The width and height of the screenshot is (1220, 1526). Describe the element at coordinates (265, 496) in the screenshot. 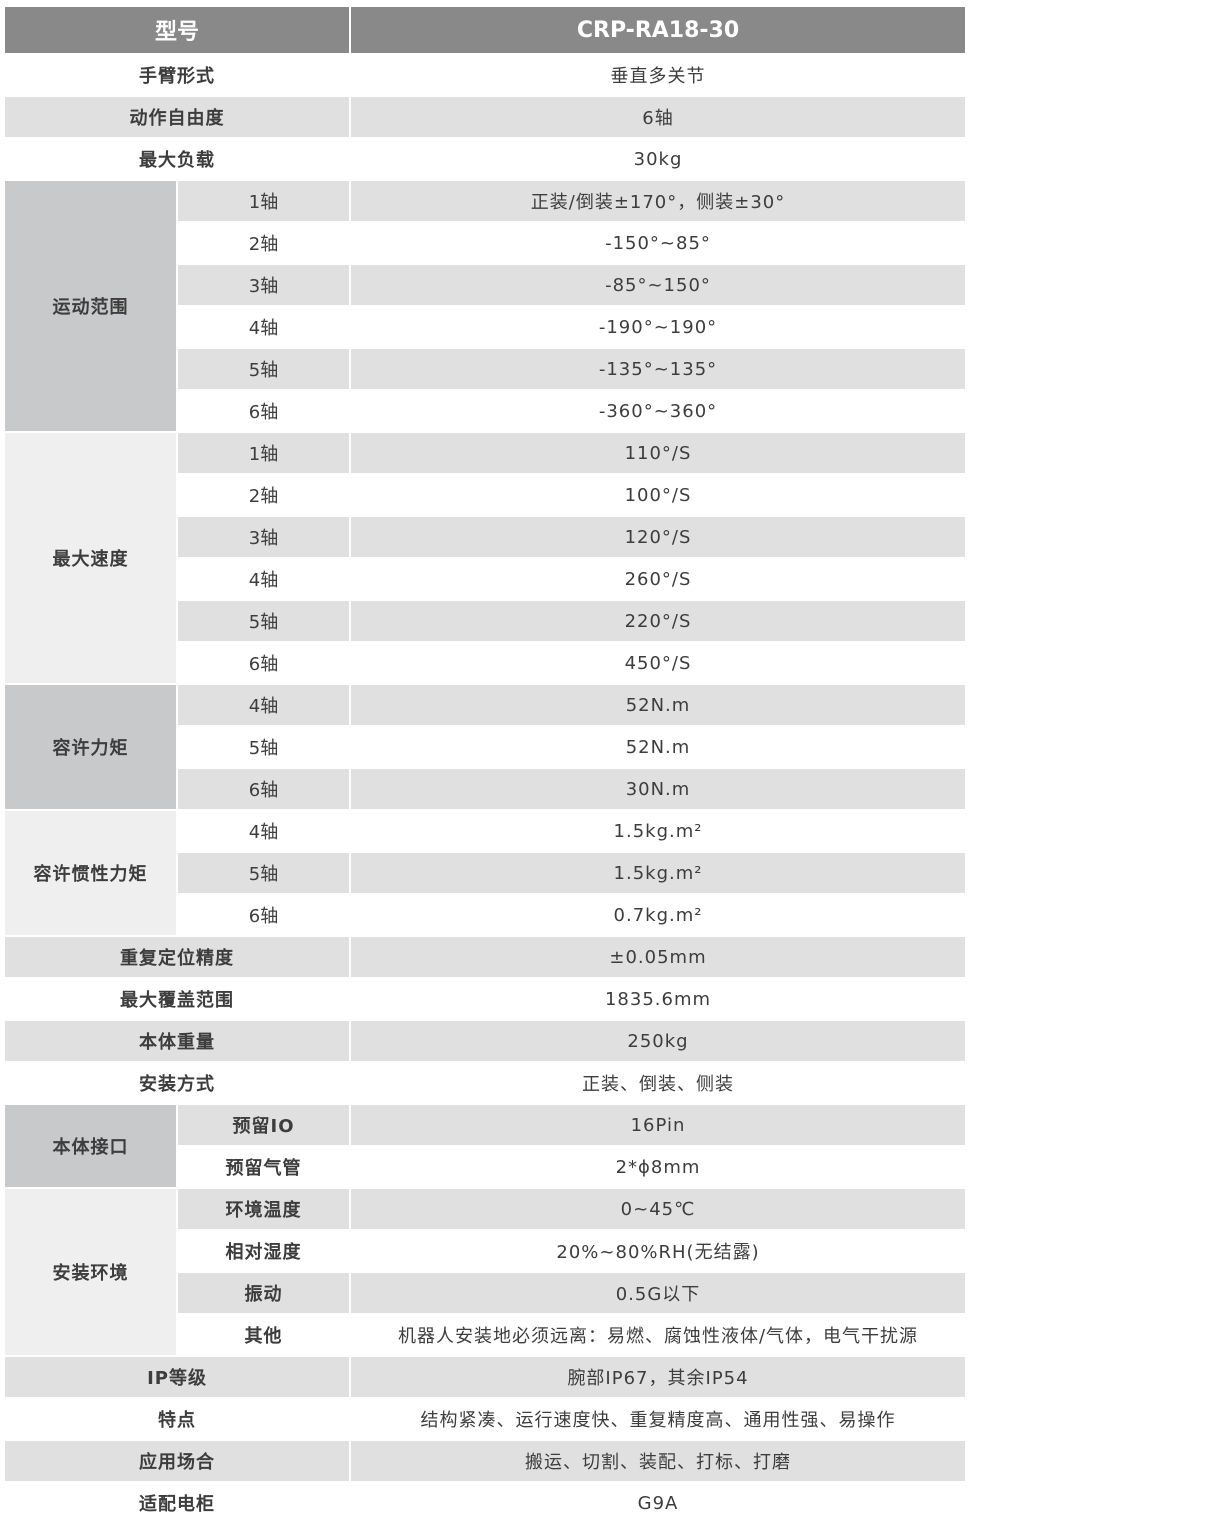

I see `spec-sub-label: 2轴` at that location.